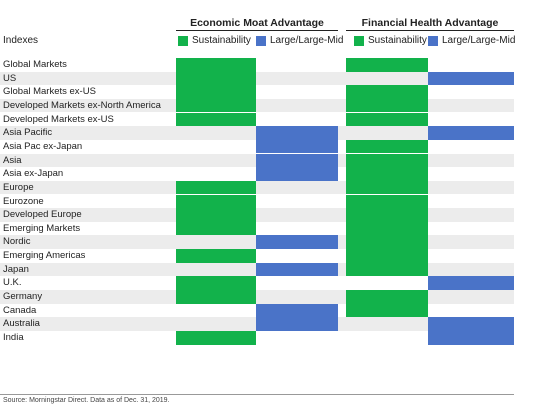 The image size is (537, 412). I want to click on table-row: Asia Pacific, so click(257, 133).